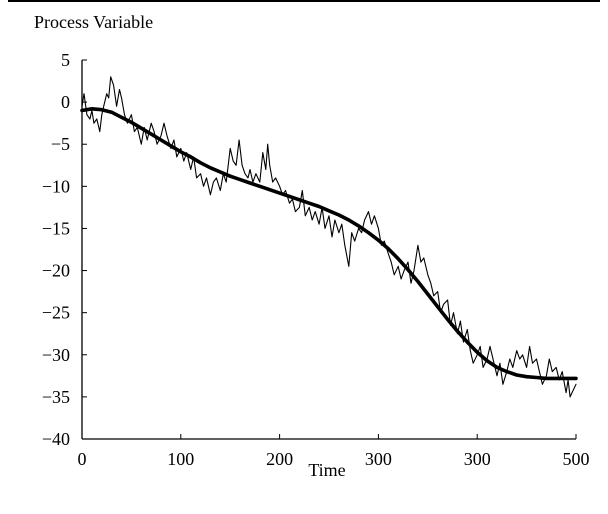 The width and height of the screenshot is (608, 514). What do you see at coordinates (60, 144) in the screenshot?
I see `y-tick-label: −5` at bounding box center [60, 144].